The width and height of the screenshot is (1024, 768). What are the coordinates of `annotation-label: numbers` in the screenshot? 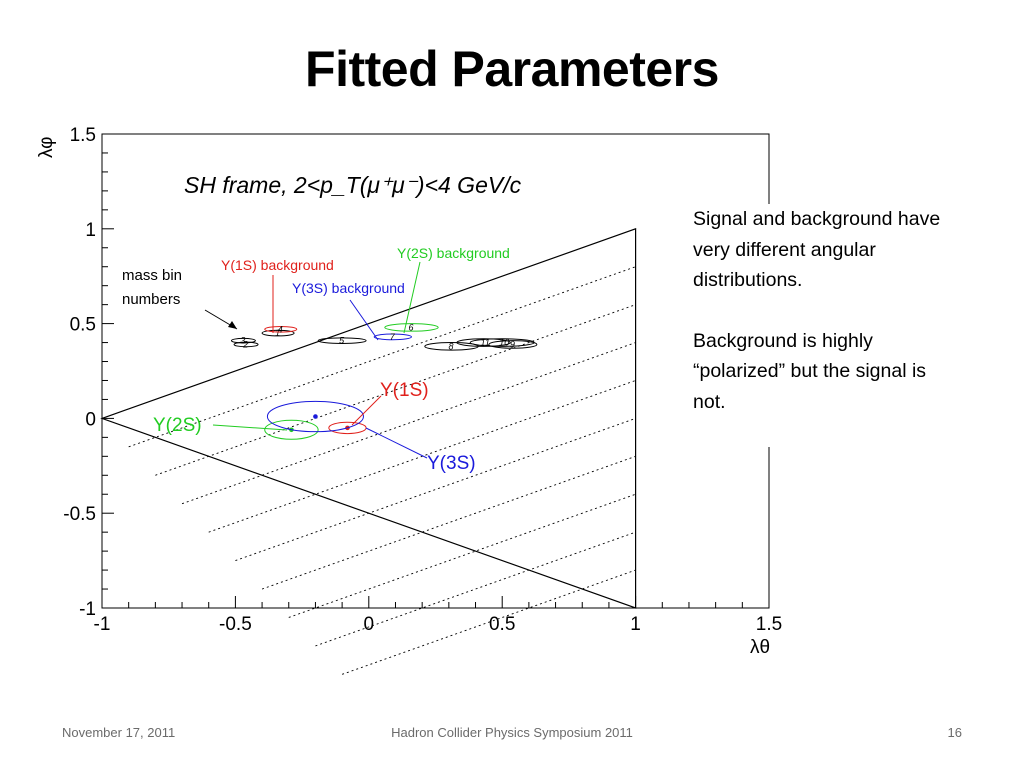 It's located at (151, 299).